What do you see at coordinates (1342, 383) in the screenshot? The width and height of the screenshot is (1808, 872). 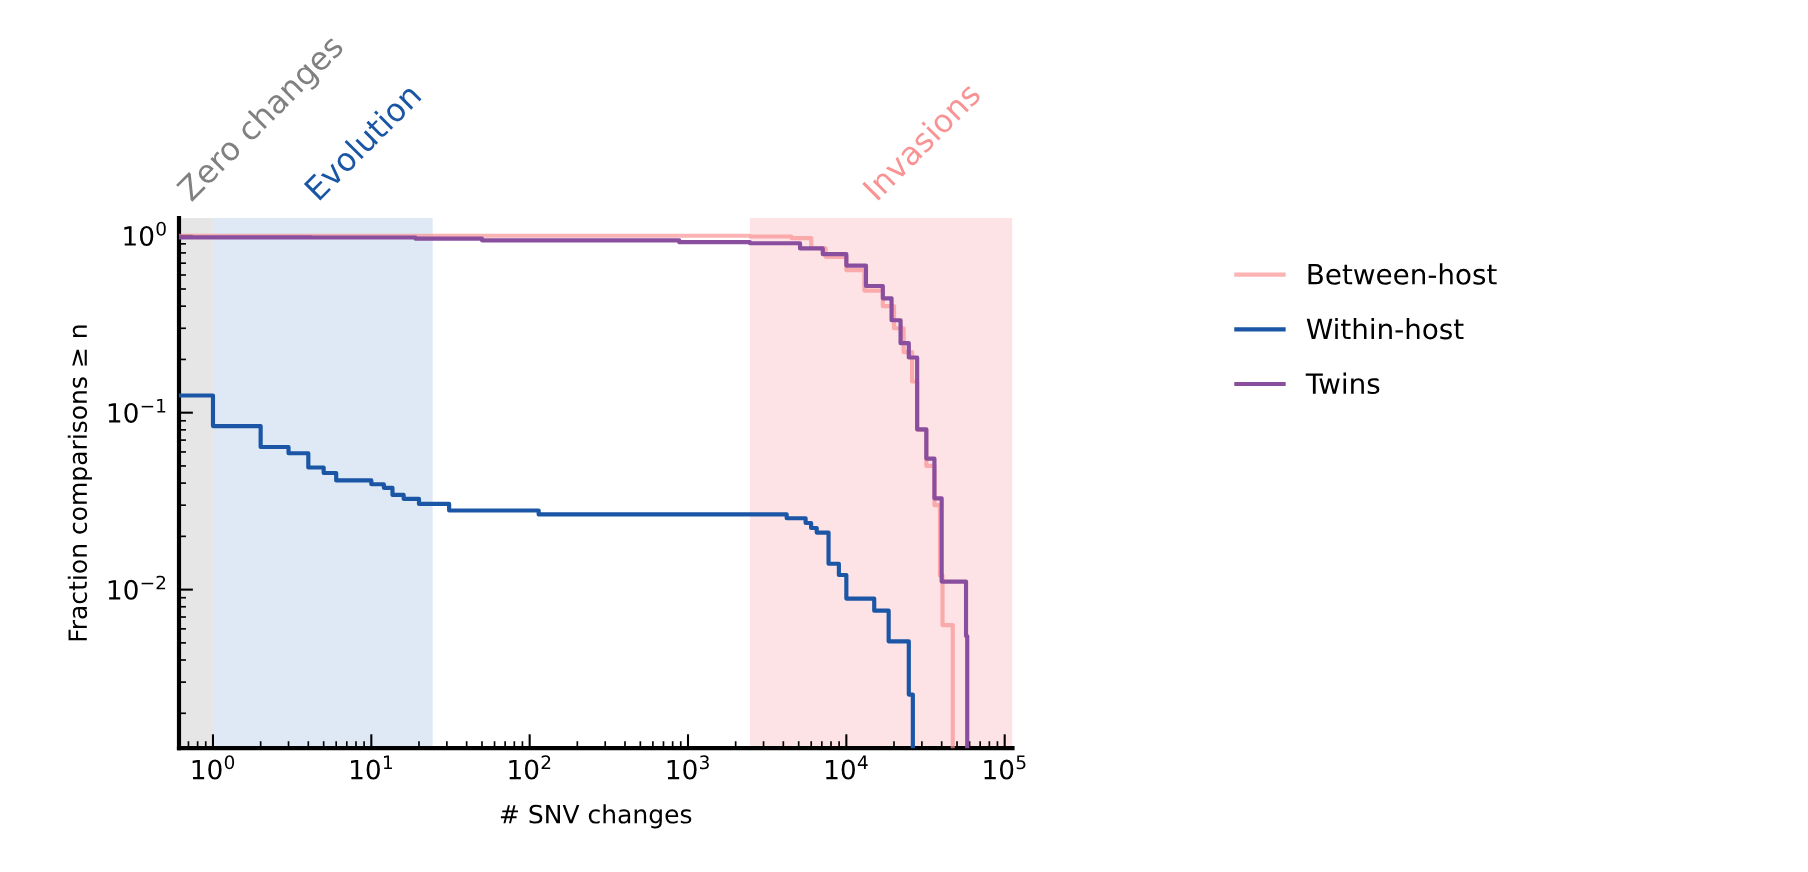 I see `legend-label: Twins` at bounding box center [1342, 383].